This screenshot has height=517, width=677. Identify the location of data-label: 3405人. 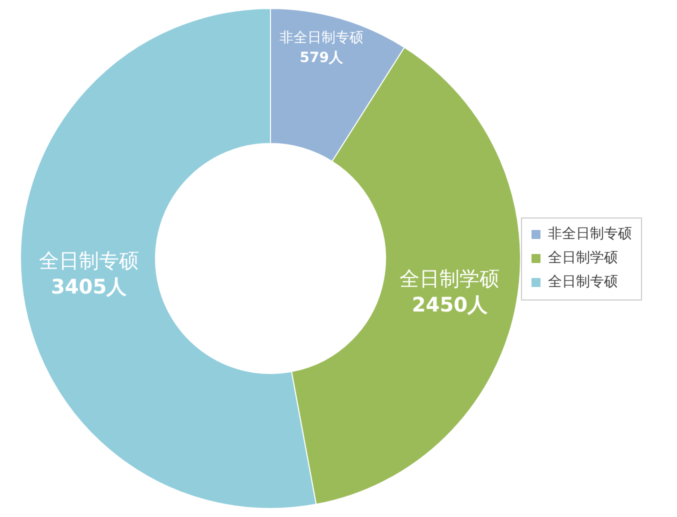
(89, 286).